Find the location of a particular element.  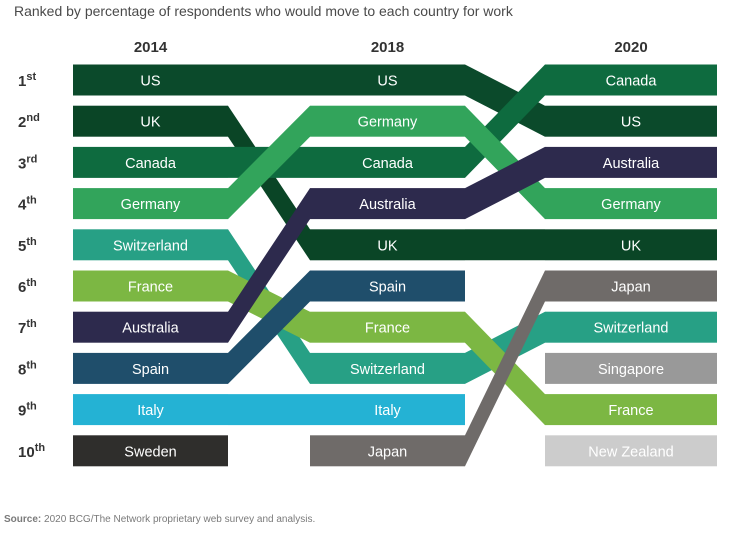

label-singapore-2020: Singapore is located at coordinates (631, 370).